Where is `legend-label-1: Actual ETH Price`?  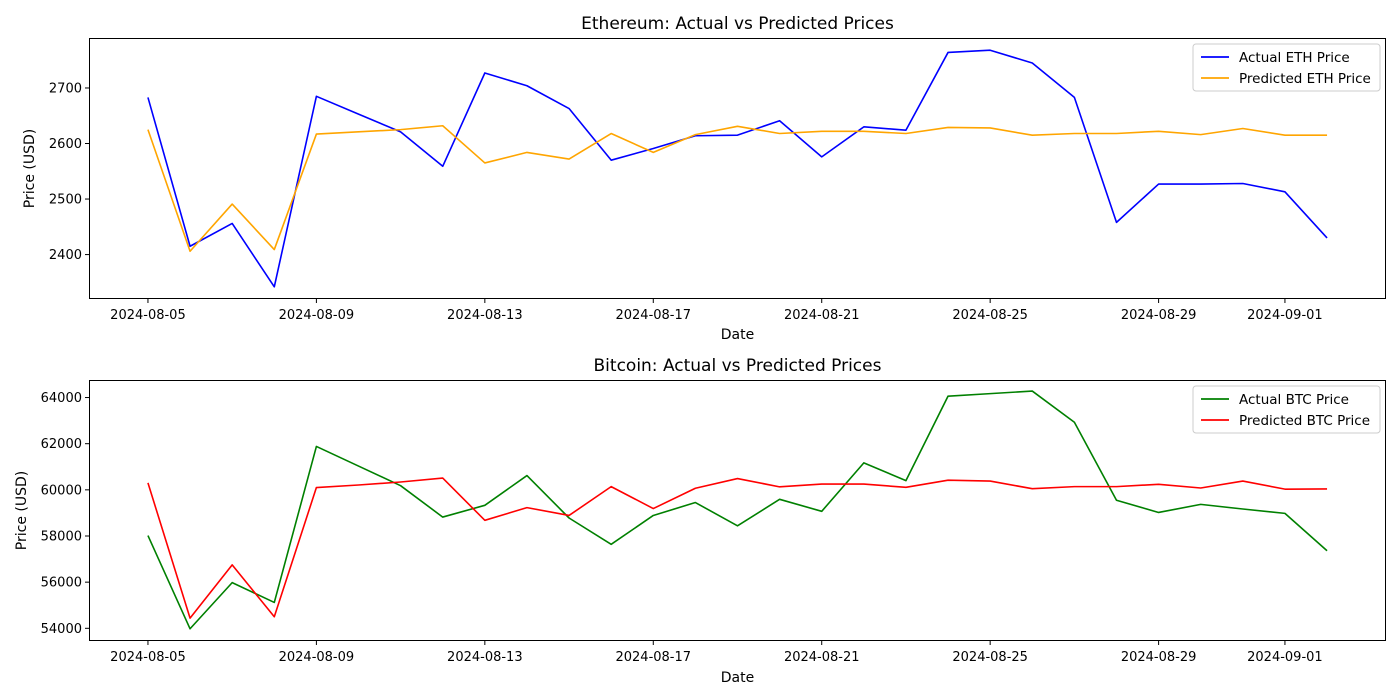
legend-label-1: Actual ETH Price is located at coordinates (1294, 58).